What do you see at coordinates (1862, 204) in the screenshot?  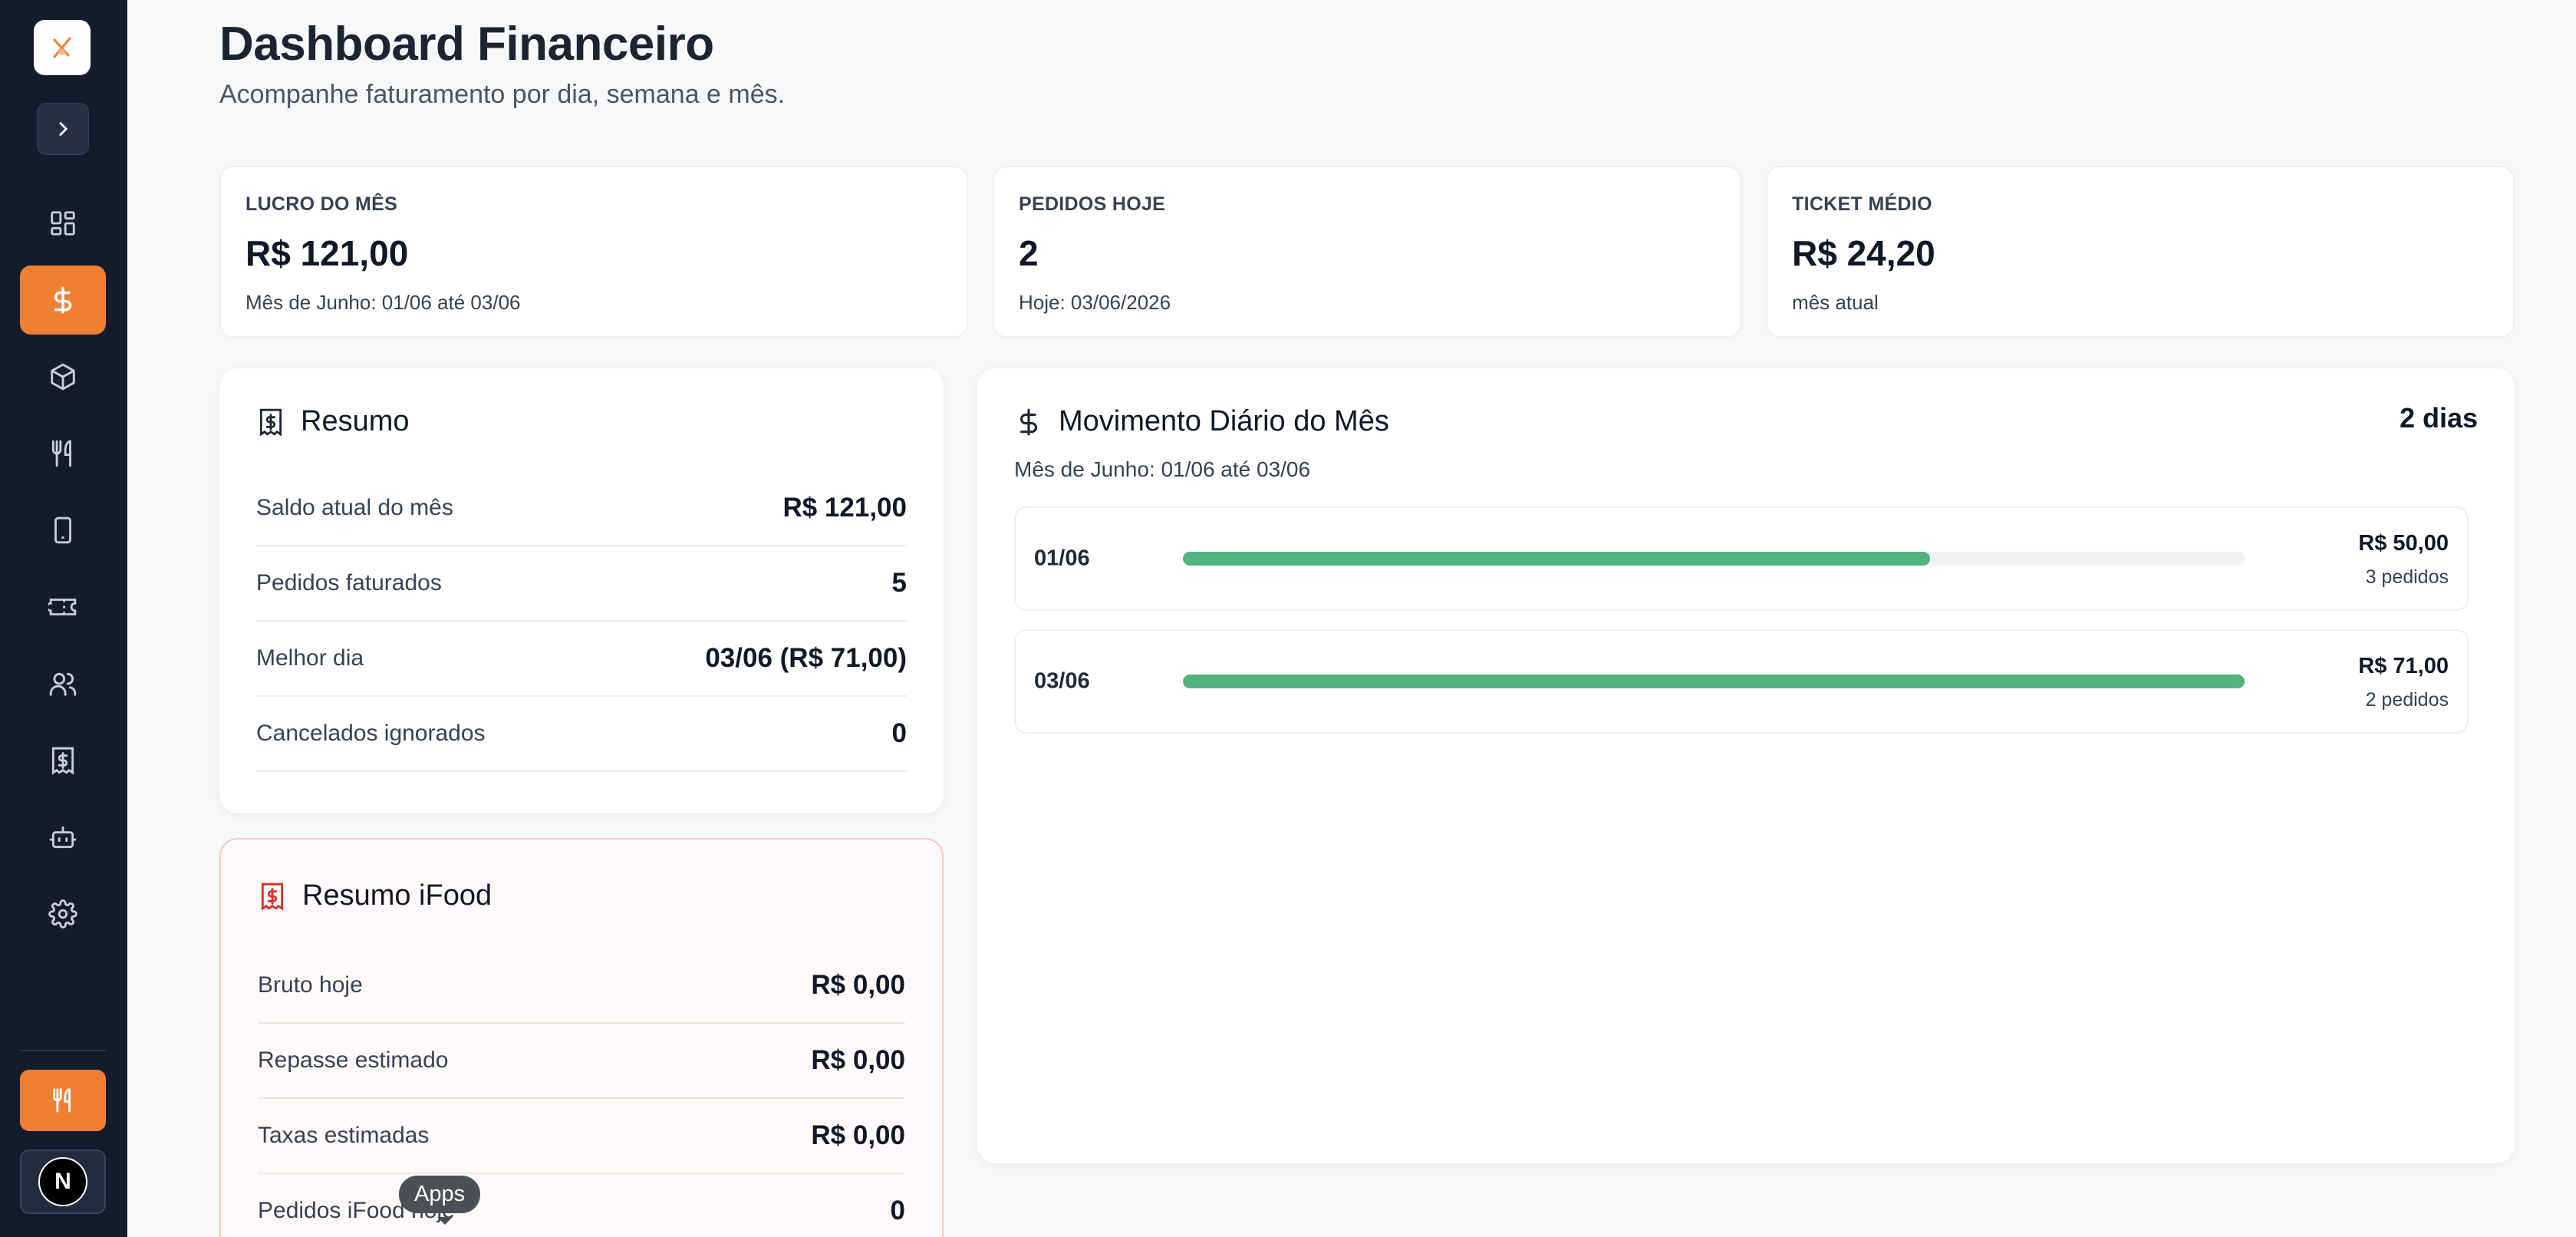 I see `stat-label: TICKET MÉDIO` at bounding box center [1862, 204].